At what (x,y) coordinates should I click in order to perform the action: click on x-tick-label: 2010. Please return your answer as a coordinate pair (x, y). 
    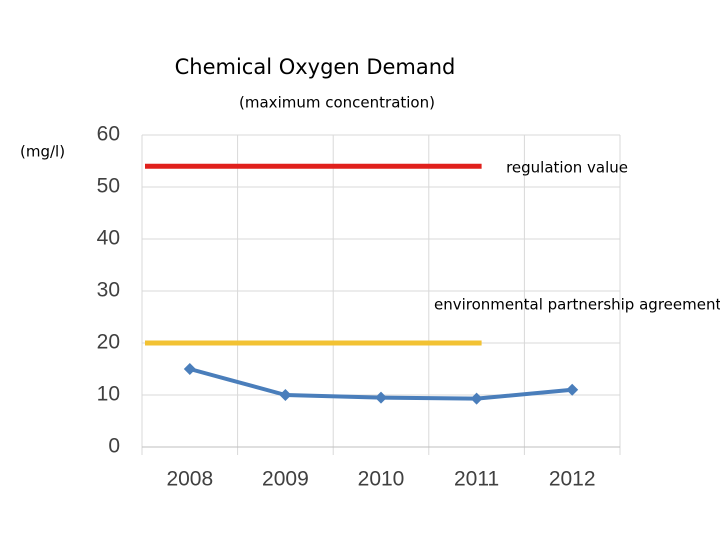
    Looking at the image, I should click on (381, 479).